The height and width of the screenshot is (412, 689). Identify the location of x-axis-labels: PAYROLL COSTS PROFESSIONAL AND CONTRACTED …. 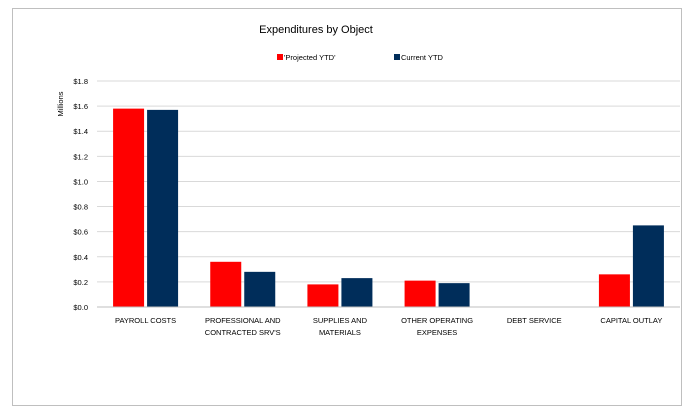
(388, 326).